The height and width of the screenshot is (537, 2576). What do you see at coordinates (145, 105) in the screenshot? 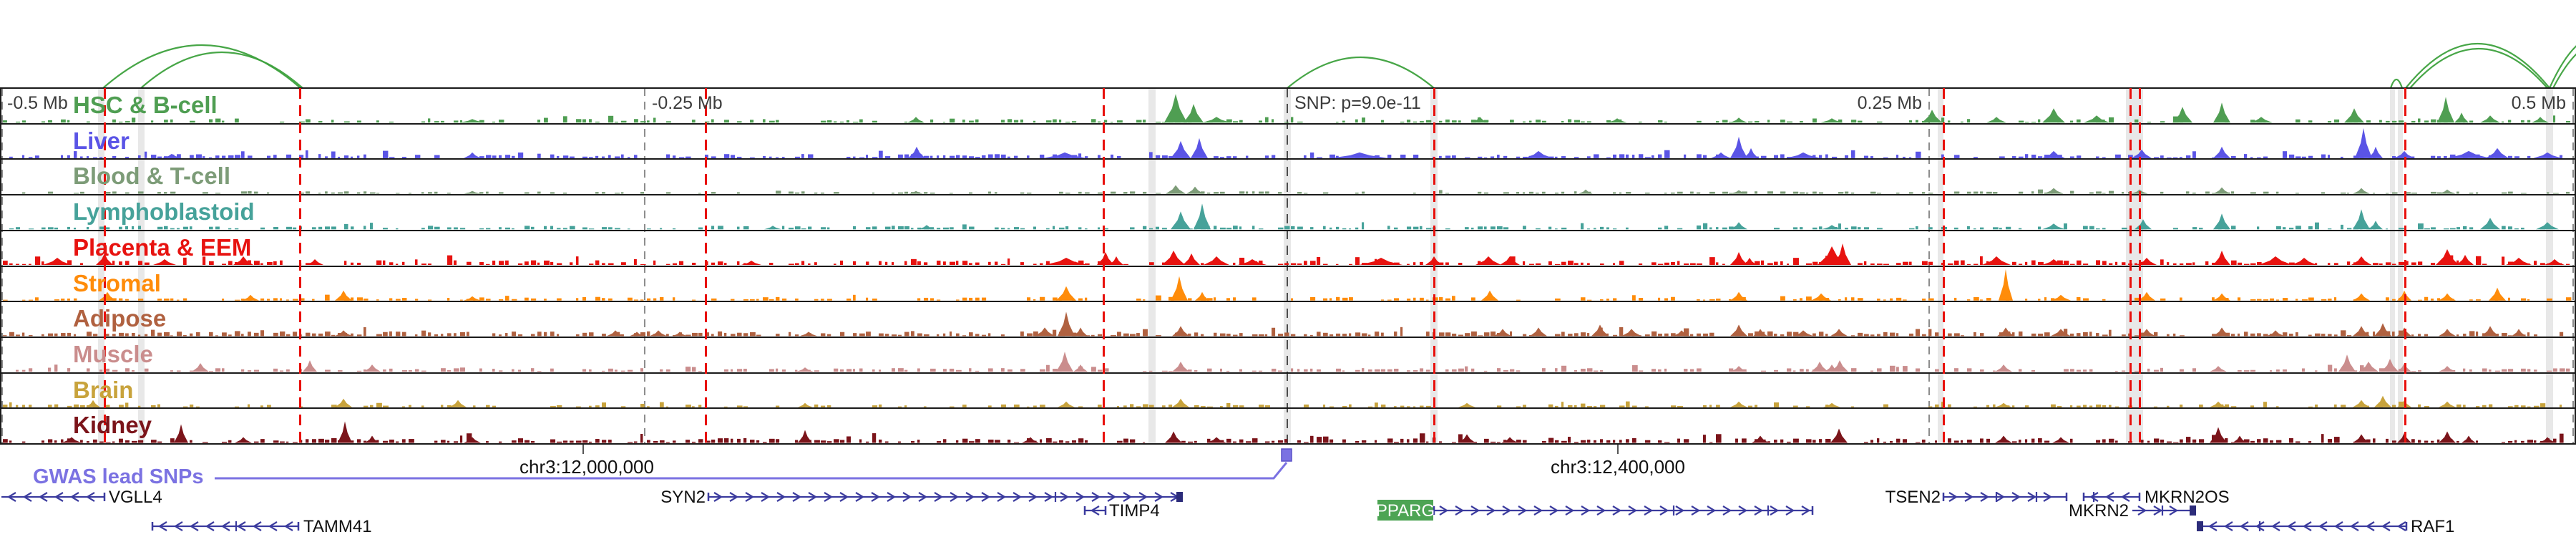
I see `track-label-hsc-b-cell: HSC & B-cell` at bounding box center [145, 105].